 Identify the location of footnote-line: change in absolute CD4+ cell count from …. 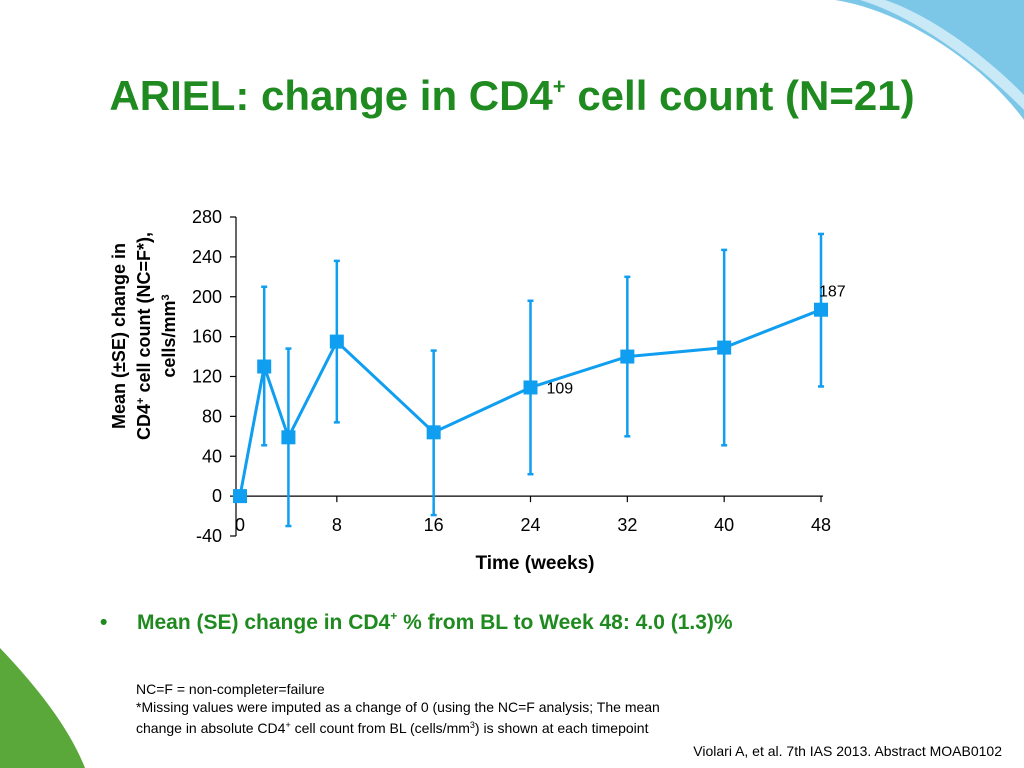
(392, 728).